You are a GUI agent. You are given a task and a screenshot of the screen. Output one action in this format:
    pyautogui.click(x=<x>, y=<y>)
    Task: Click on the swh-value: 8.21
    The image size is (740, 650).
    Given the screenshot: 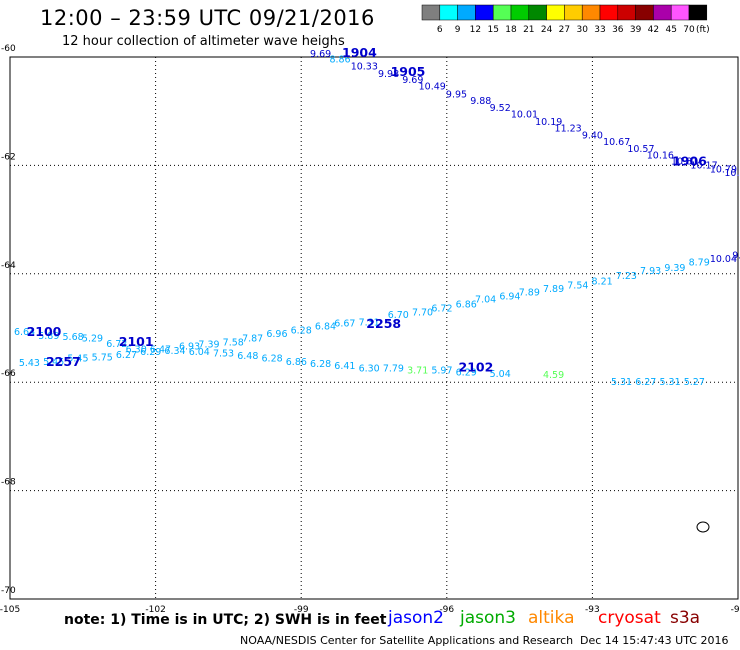 What is the action you would take?
    pyautogui.click(x=602, y=282)
    